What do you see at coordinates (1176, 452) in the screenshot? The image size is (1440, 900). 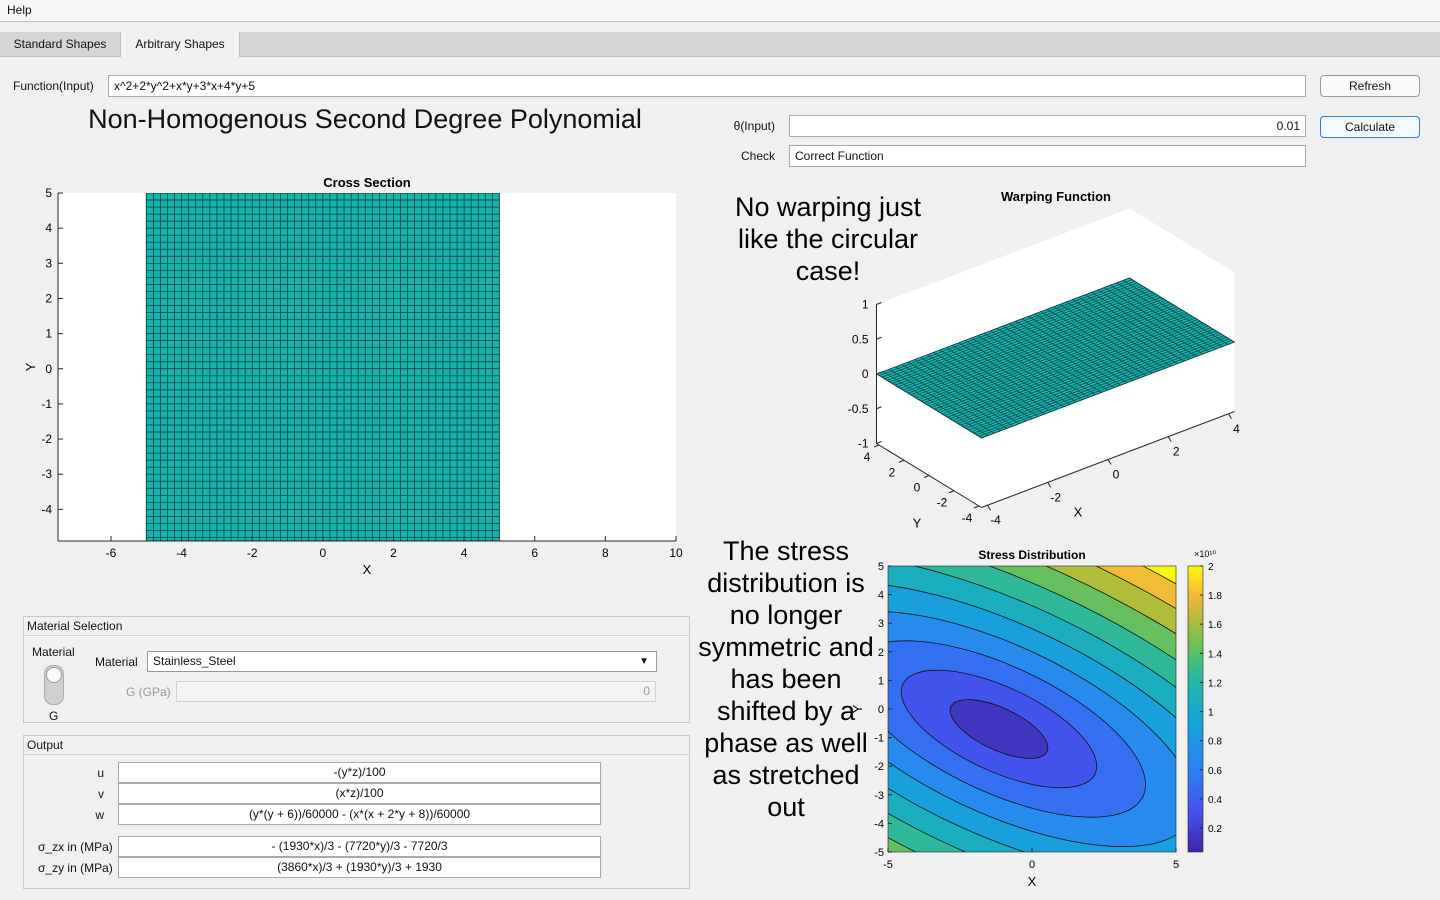 I see `x-tick-label: 2` at bounding box center [1176, 452].